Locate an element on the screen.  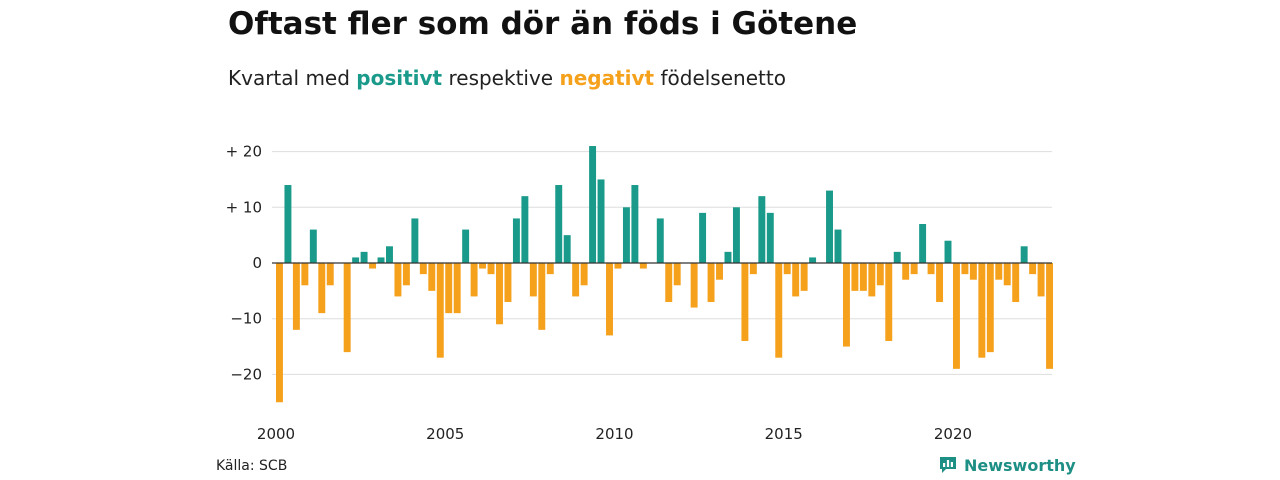
bar: 2021 K2 is located at coordinates (999, 271).